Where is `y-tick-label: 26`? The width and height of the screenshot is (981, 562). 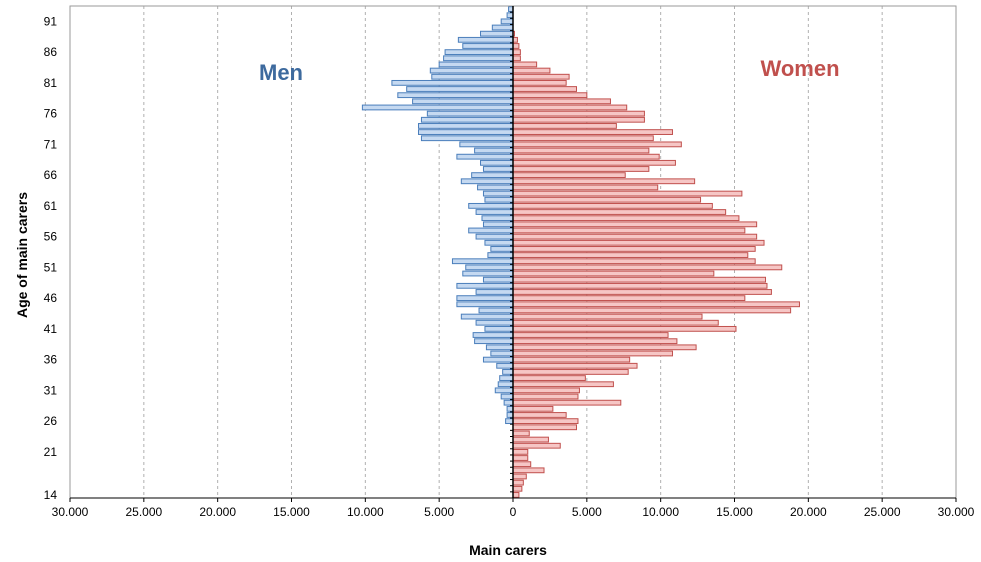 y-tick-label: 26 is located at coordinates (51, 421).